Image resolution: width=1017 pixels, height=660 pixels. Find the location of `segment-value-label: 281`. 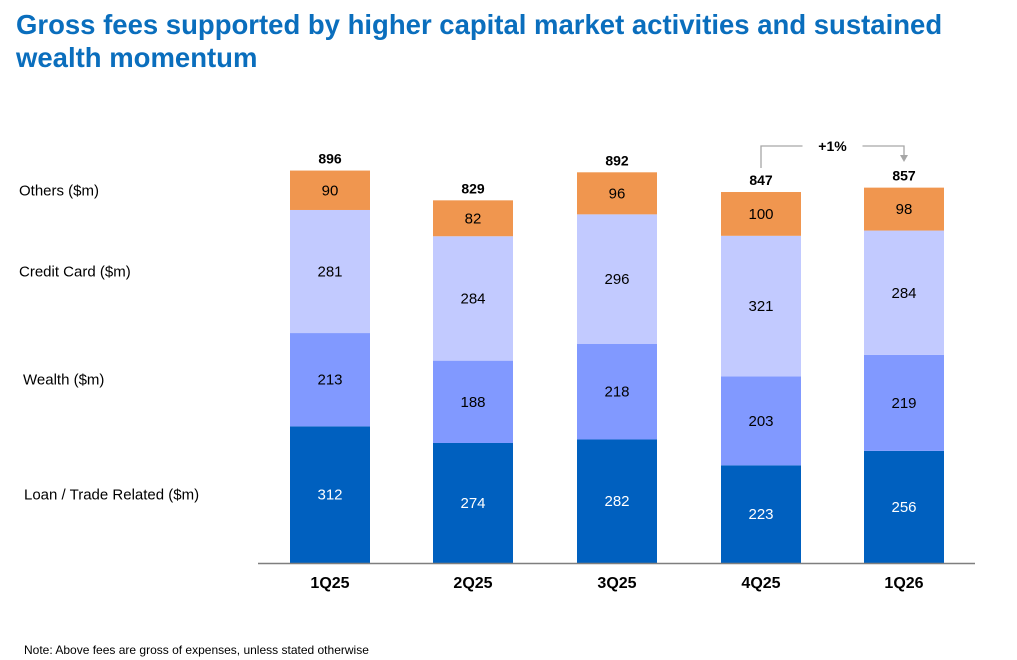

segment-value-label: 281 is located at coordinates (329, 272).